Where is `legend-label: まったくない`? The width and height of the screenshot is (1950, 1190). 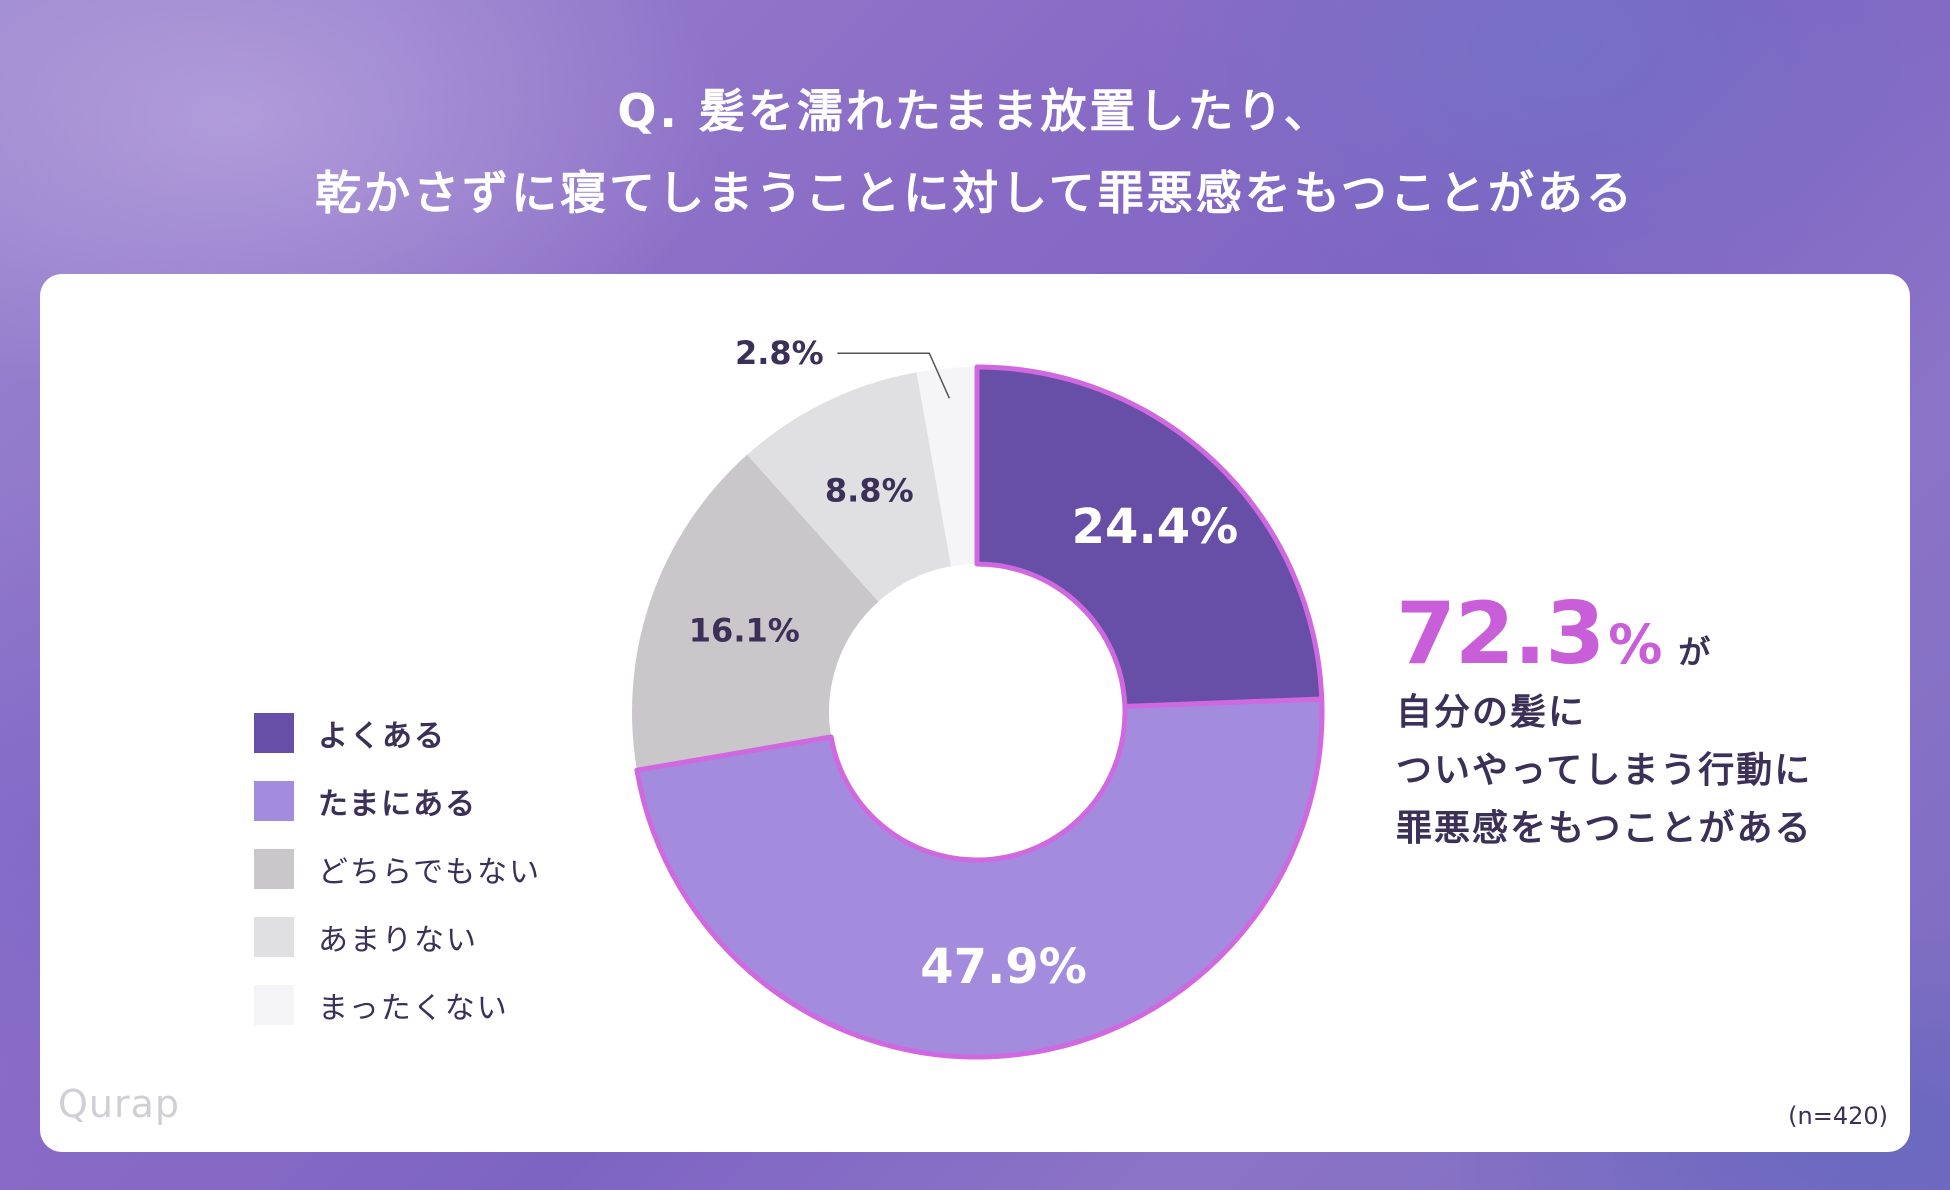
legend-label: まったくない is located at coordinates (413, 1008).